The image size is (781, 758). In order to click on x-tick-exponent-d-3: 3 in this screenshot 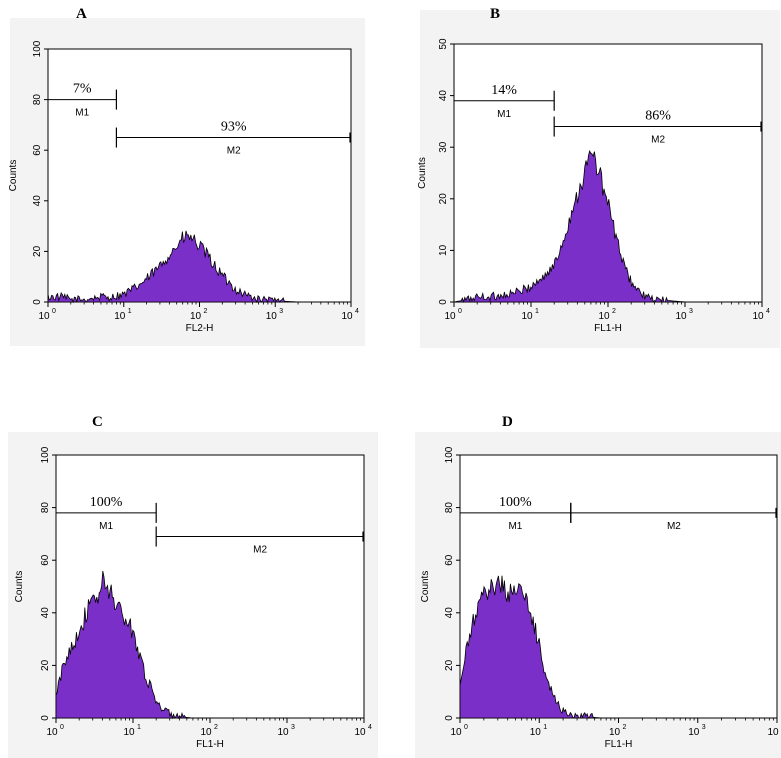, I will do `click(704, 727)`.